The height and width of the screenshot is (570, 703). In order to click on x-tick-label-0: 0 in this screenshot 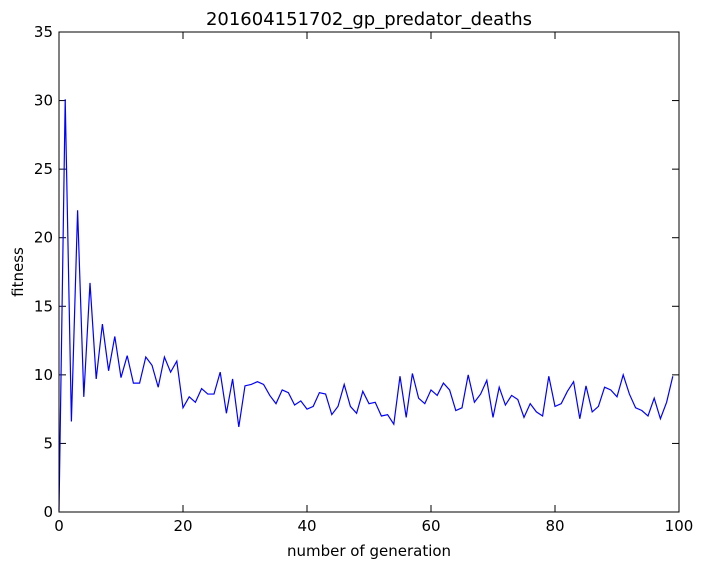, I will do `click(59, 526)`.